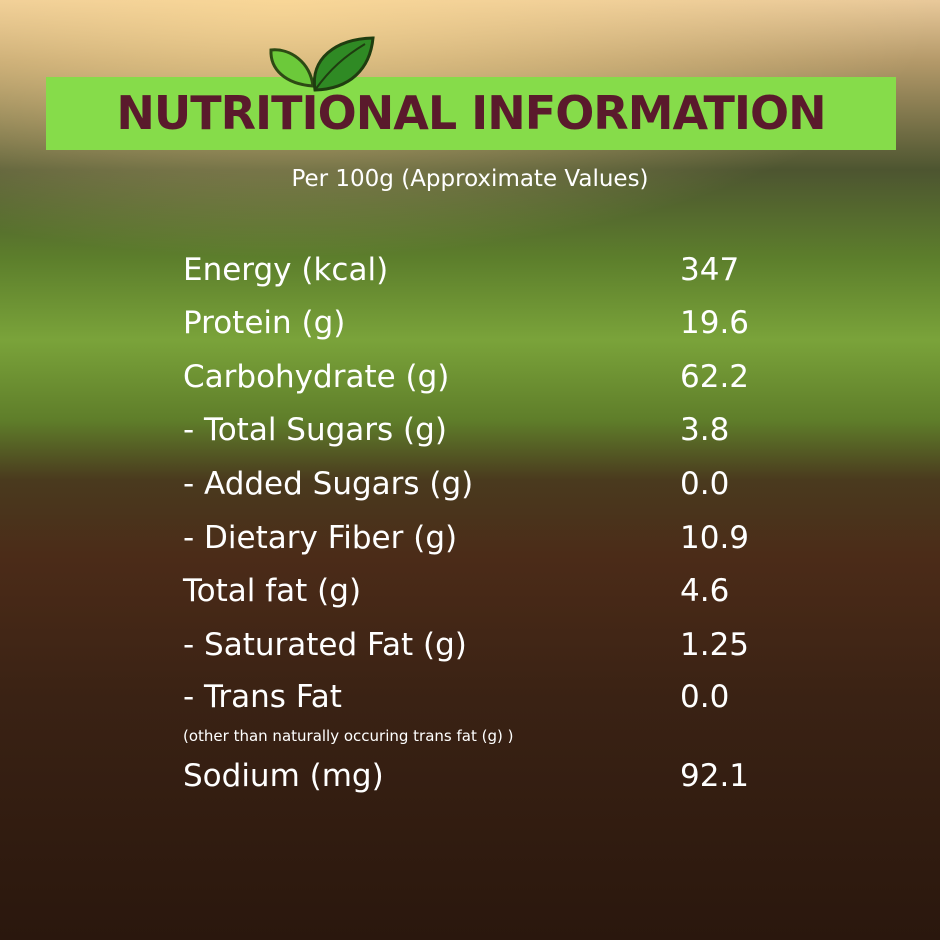 This screenshot has width=940, height=940. What do you see at coordinates (283, 776) in the screenshot?
I see `row-label: Sodium (mg)` at bounding box center [283, 776].